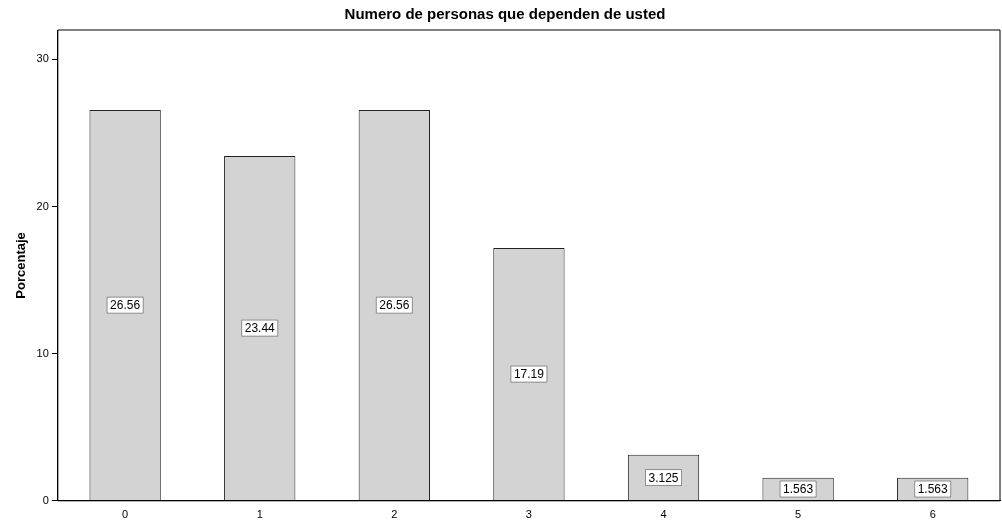  Describe the element at coordinates (125, 514) in the screenshot. I see `x-tick-label: 0` at that location.